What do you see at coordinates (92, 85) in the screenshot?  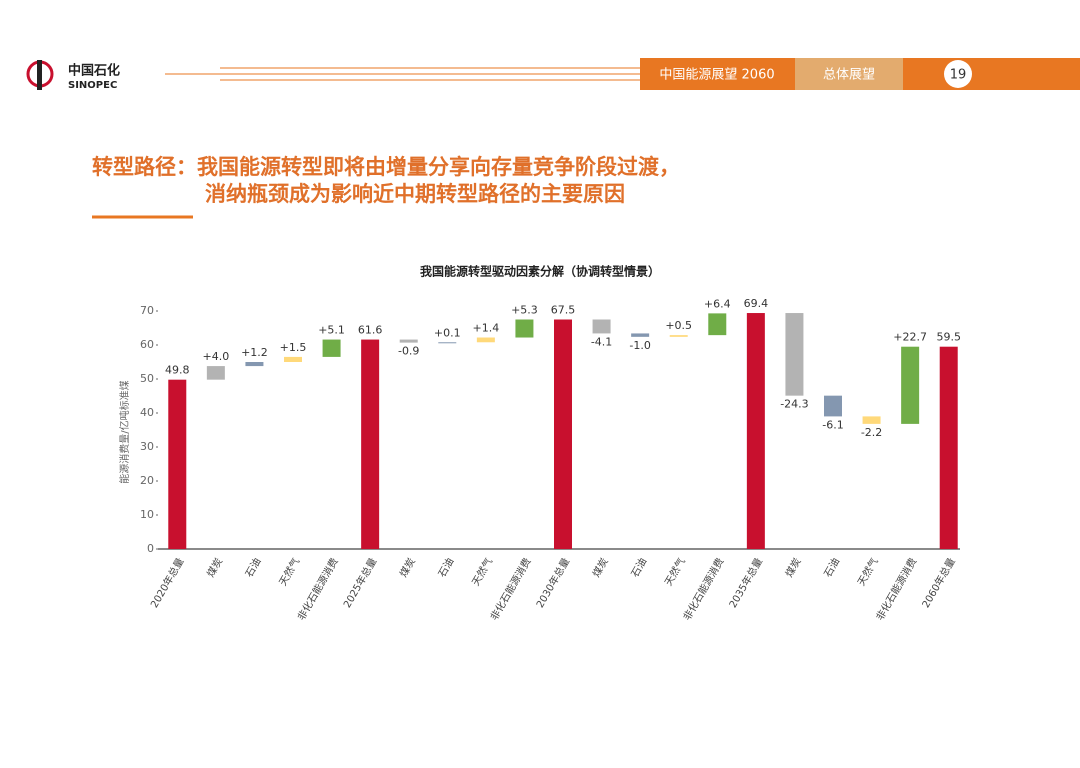 I see `logo-en: SINOPEC` at bounding box center [92, 85].